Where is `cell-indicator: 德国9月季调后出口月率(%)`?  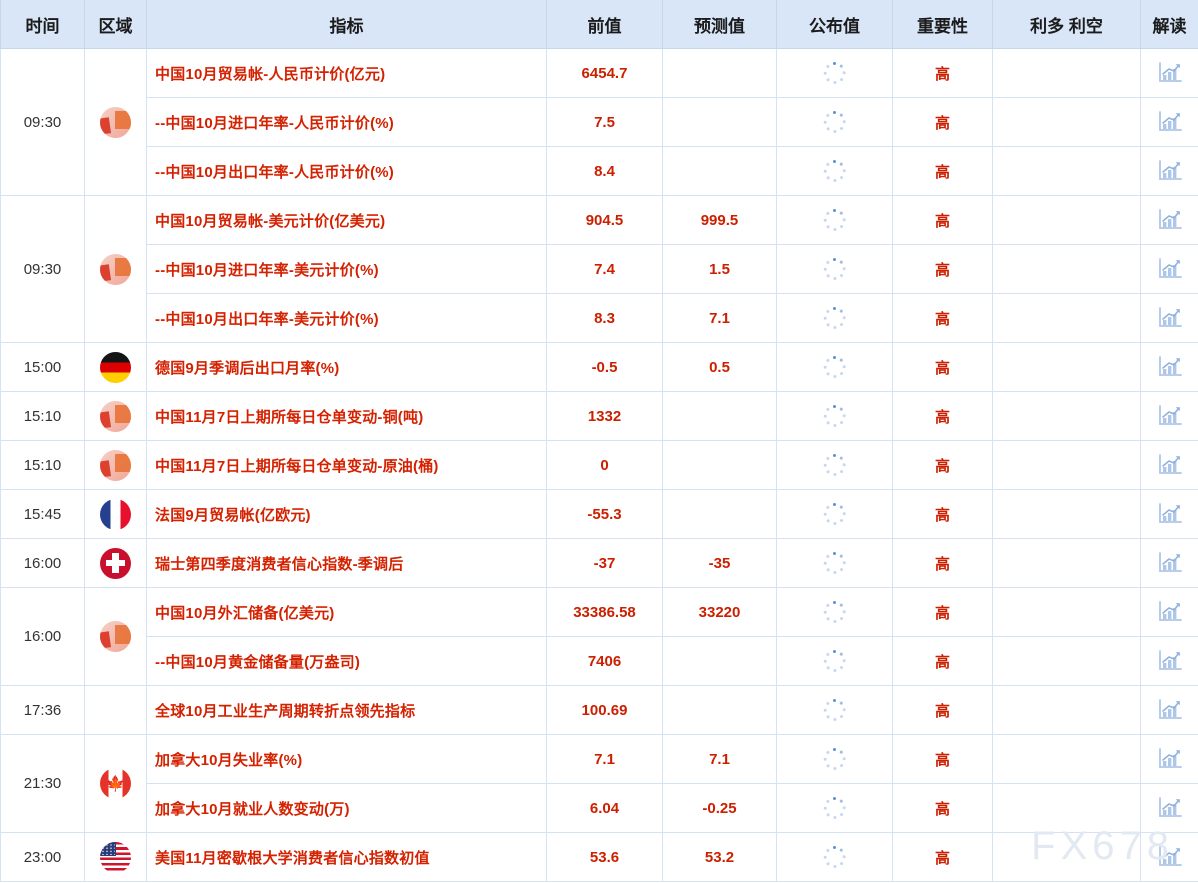 cell-indicator: 德国9月季调后出口月率(%) is located at coordinates (346, 367).